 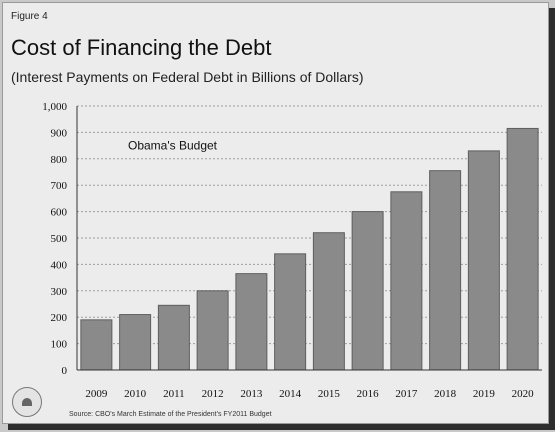 I want to click on x-tick-label: 2020, so click(x=523, y=394).